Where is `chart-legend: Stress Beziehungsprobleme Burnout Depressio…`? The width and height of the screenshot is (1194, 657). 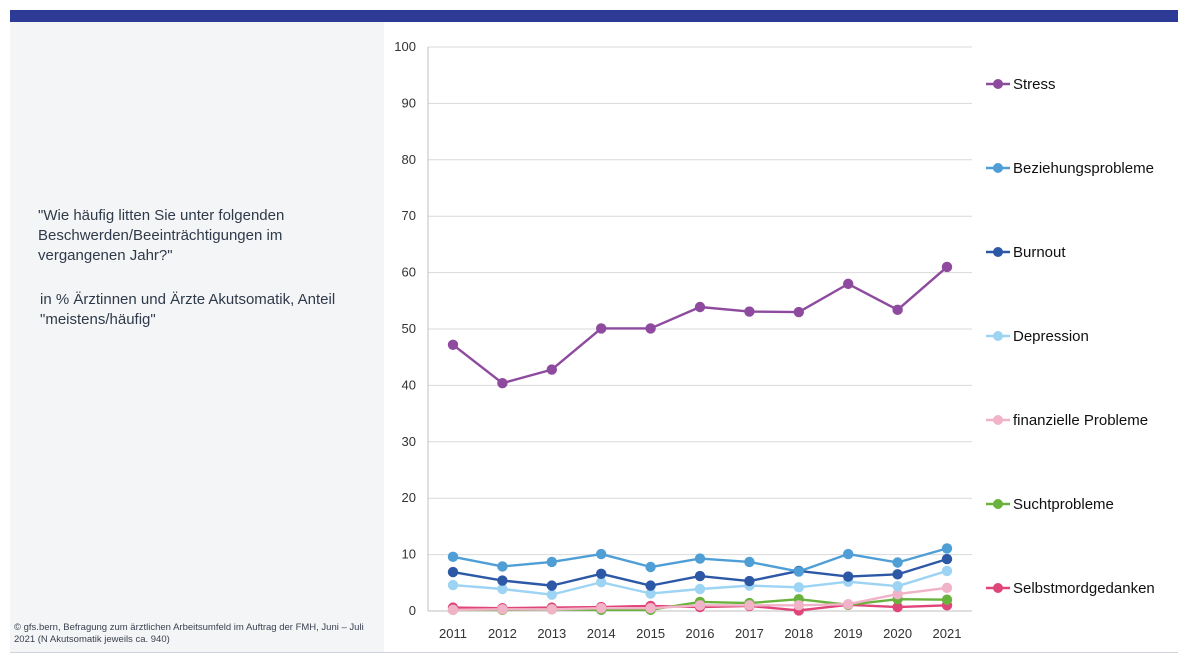 chart-legend: Stress Beziehungsprobleme Burnout Depressio… is located at coordinates (1070, 336).